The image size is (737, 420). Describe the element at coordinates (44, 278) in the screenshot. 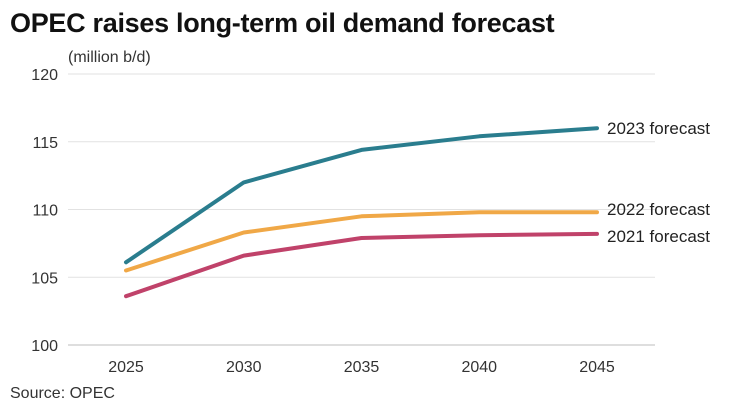

I see `y-tick-label-105: 105` at that location.